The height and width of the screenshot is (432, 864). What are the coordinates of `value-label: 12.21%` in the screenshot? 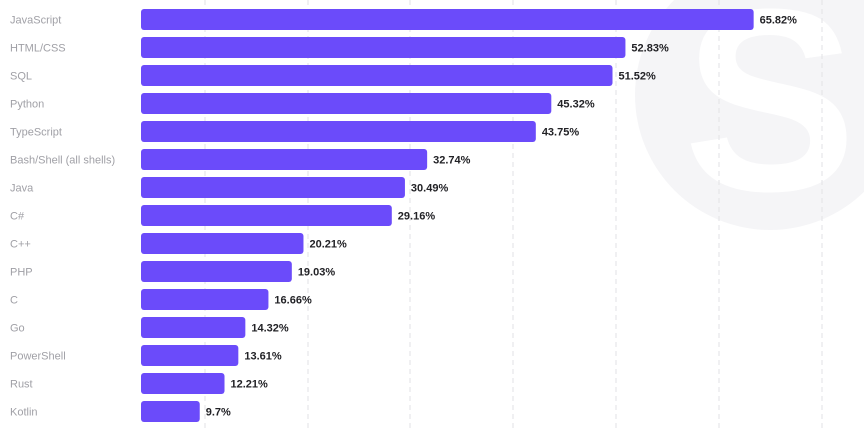 It's located at (250, 385).